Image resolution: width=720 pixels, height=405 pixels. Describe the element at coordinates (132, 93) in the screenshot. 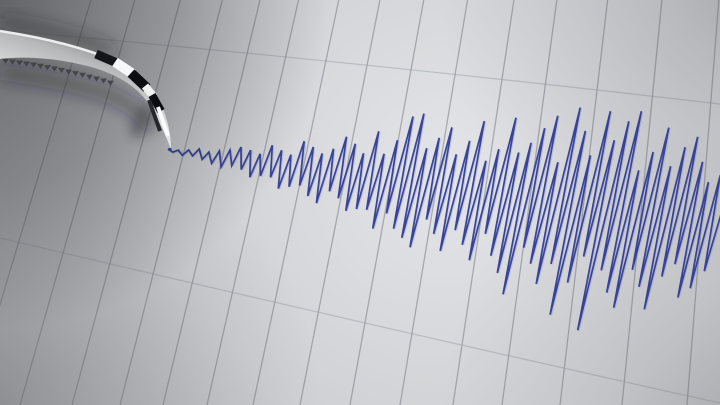

I see `pen-reflection-stripes` at that location.